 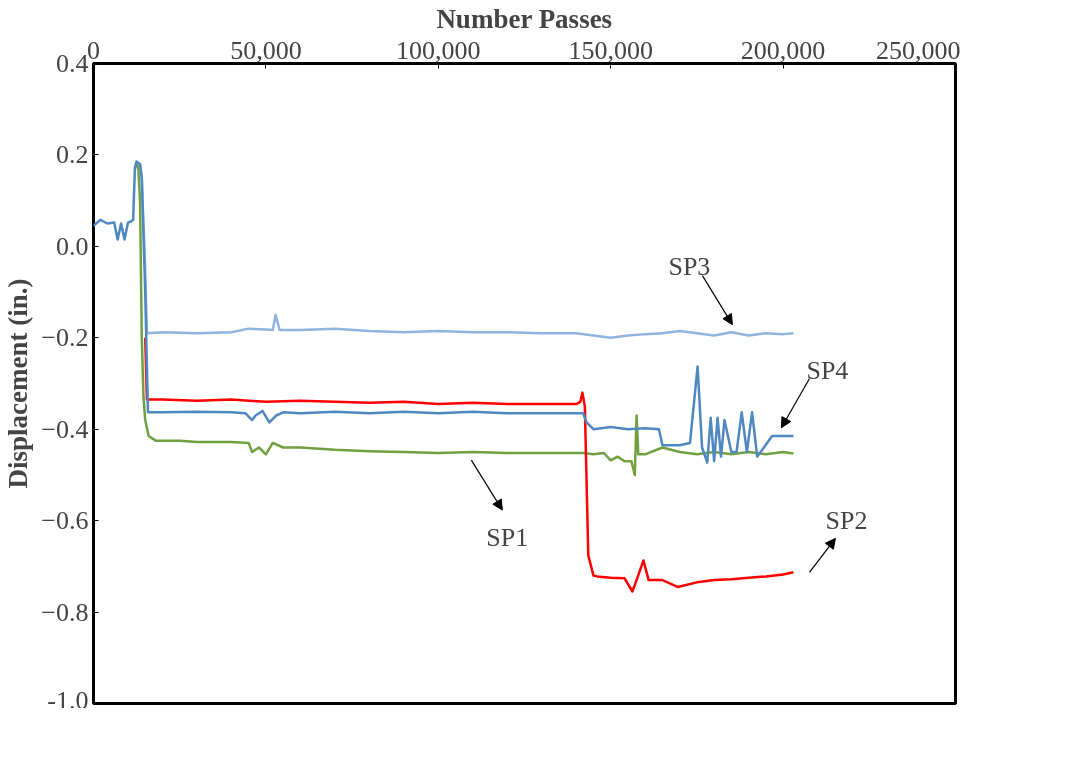 I want to click on annotation: SP1, so click(x=507, y=537).